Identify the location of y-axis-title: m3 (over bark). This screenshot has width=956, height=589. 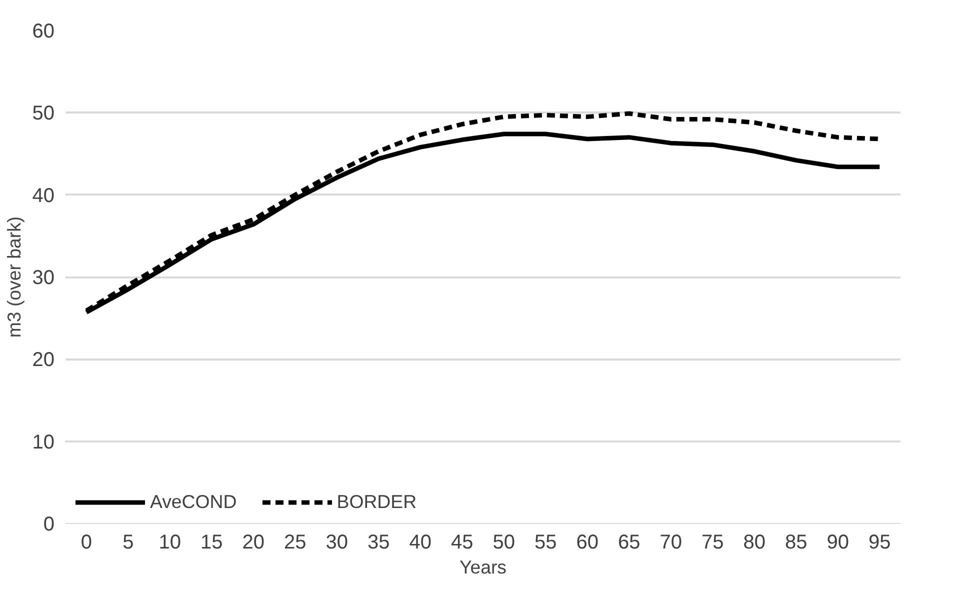
(13, 277).